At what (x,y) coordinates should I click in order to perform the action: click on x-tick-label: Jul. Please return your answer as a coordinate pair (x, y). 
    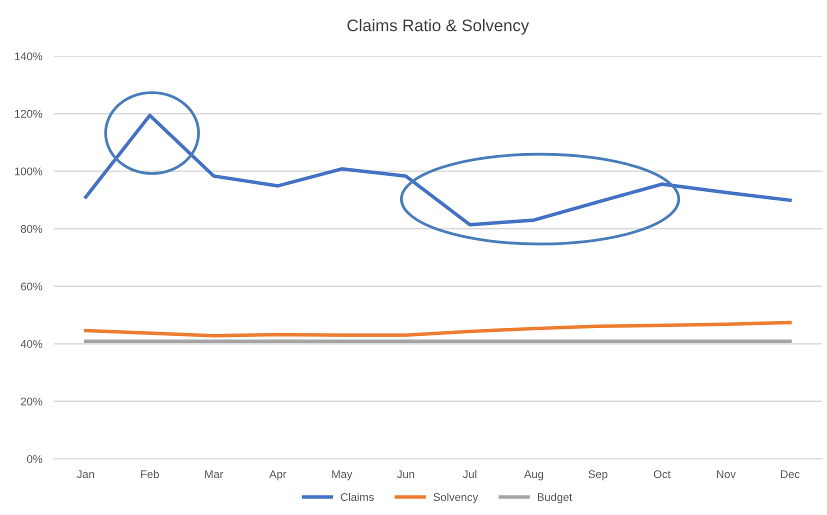
    Looking at the image, I should click on (469, 474).